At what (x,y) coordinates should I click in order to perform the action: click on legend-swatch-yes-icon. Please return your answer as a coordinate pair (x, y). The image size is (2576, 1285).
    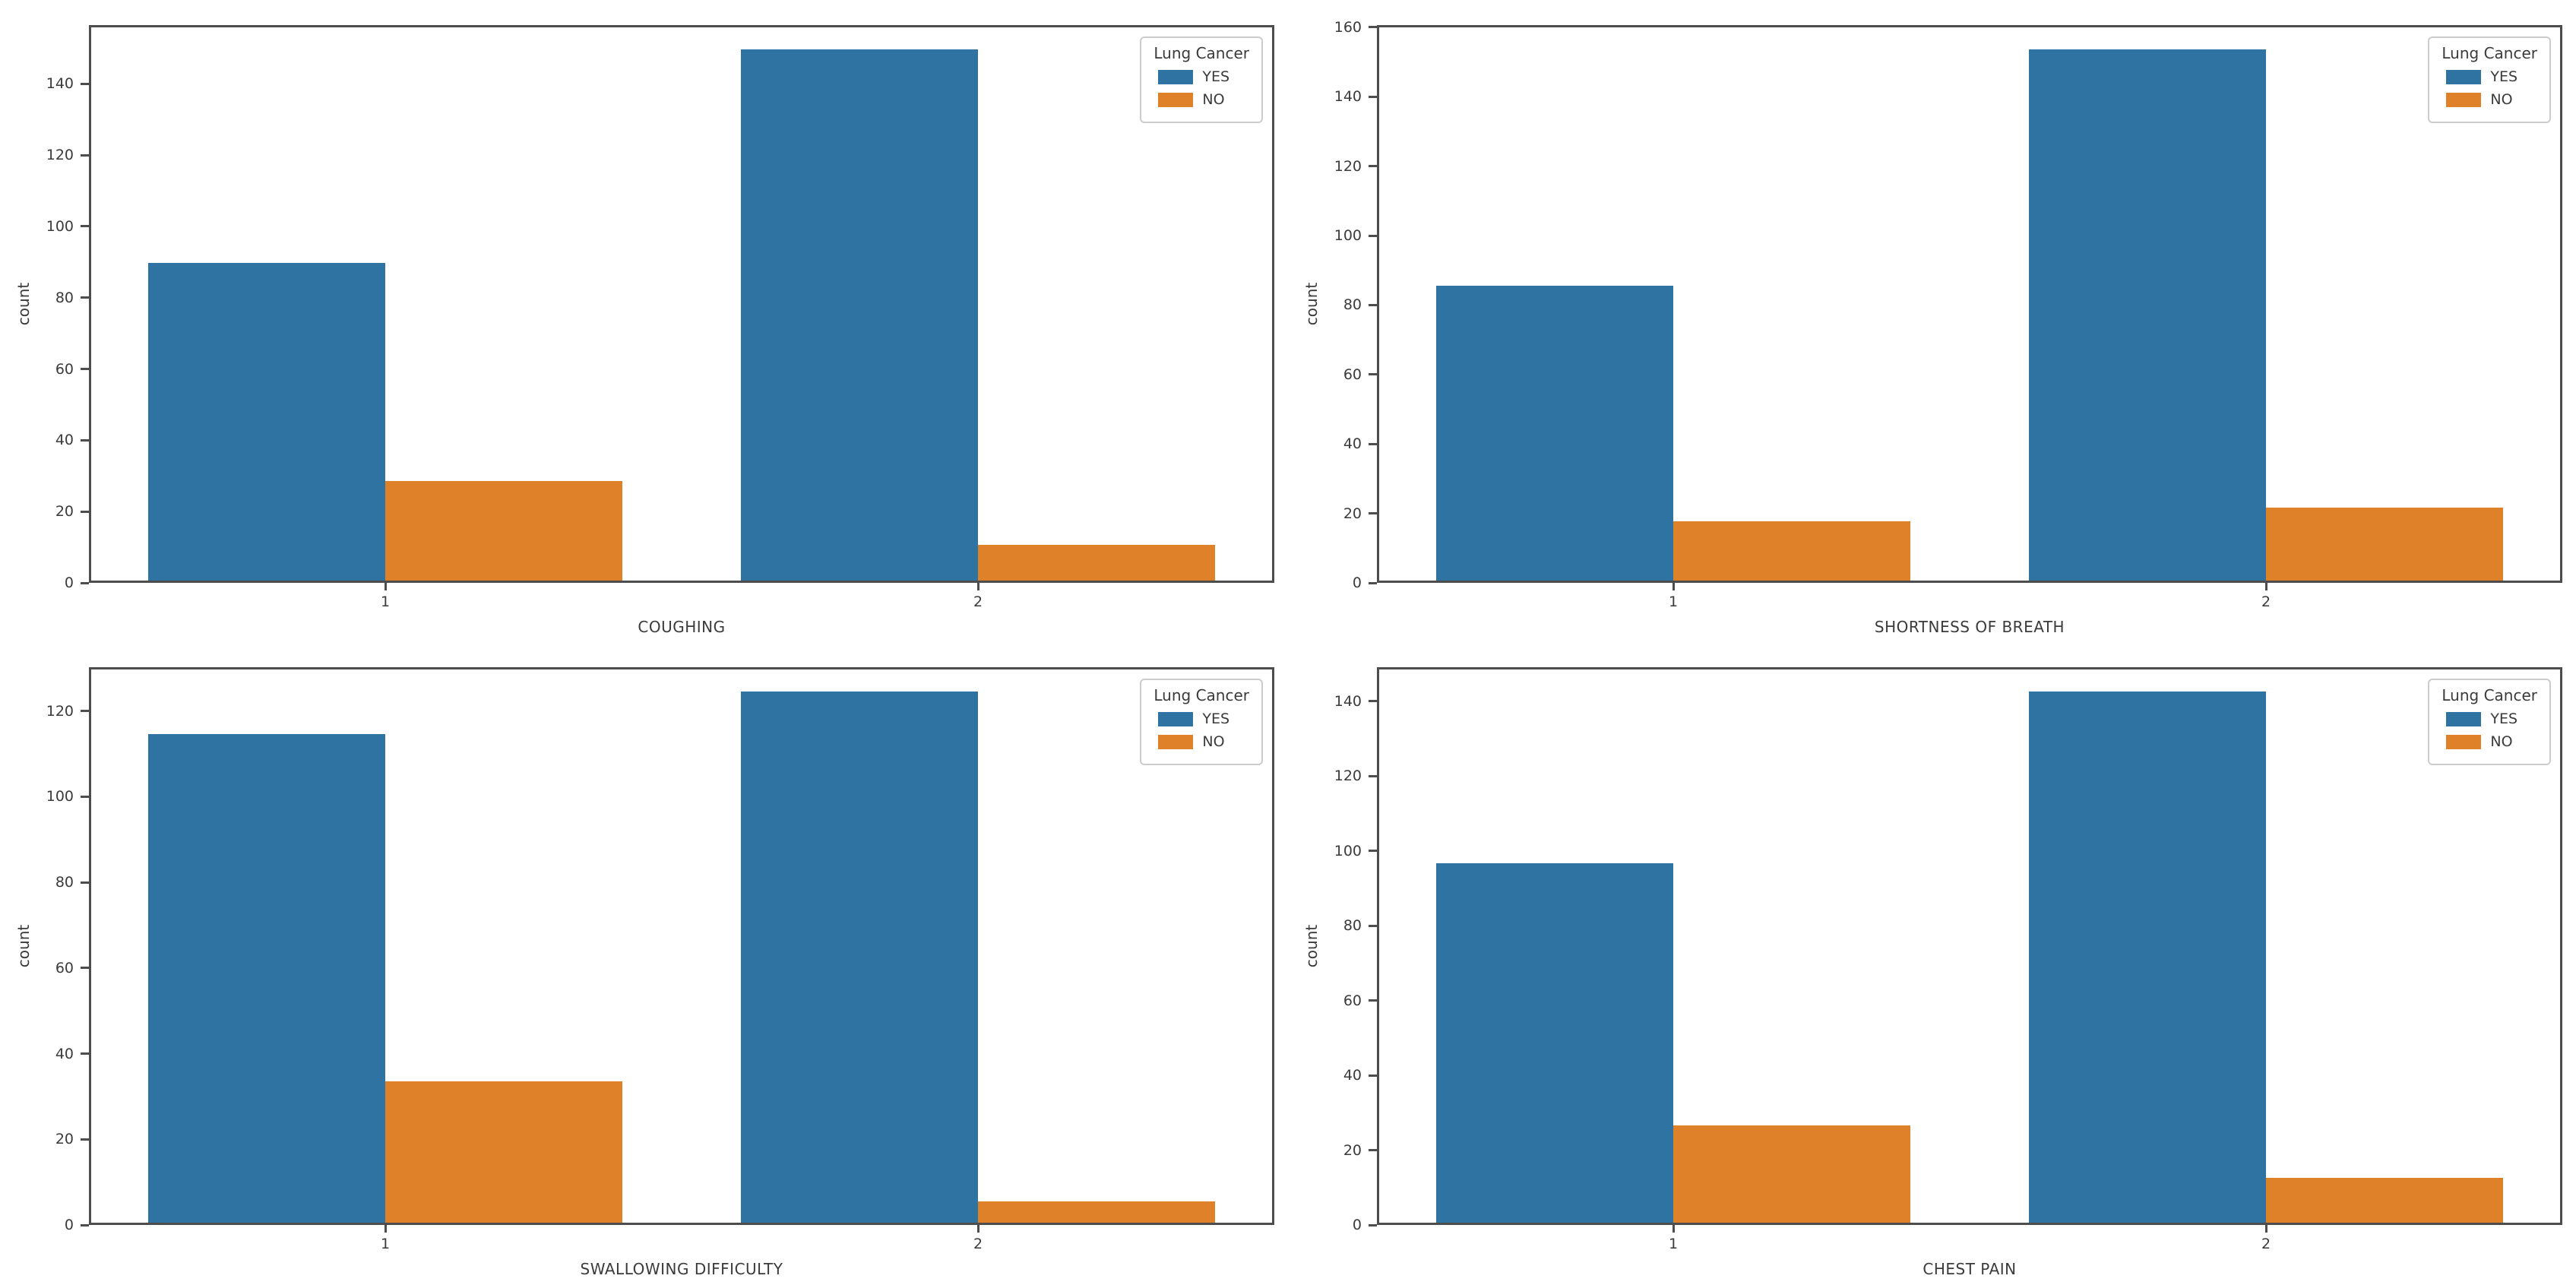
    Looking at the image, I should click on (2464, 76).